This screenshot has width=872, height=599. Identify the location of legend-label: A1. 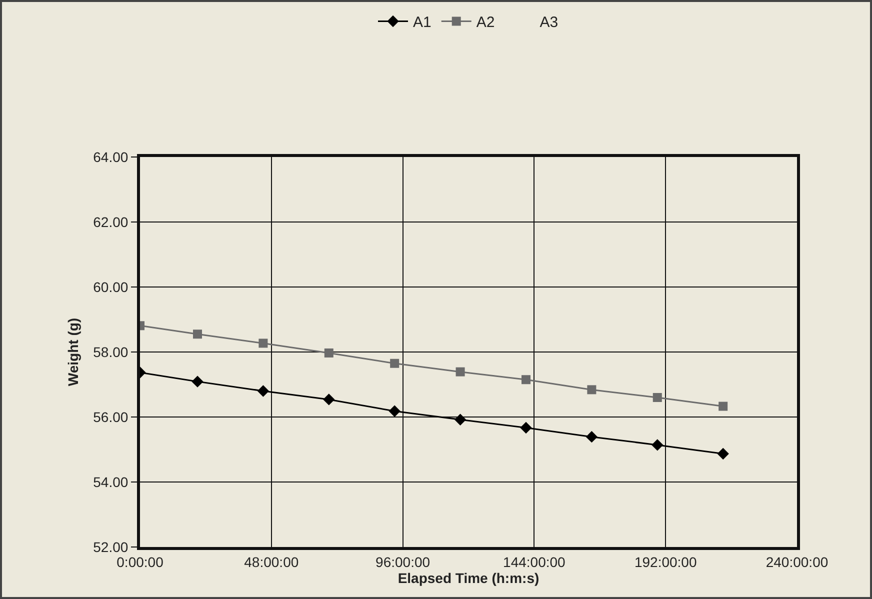
(422, 23).